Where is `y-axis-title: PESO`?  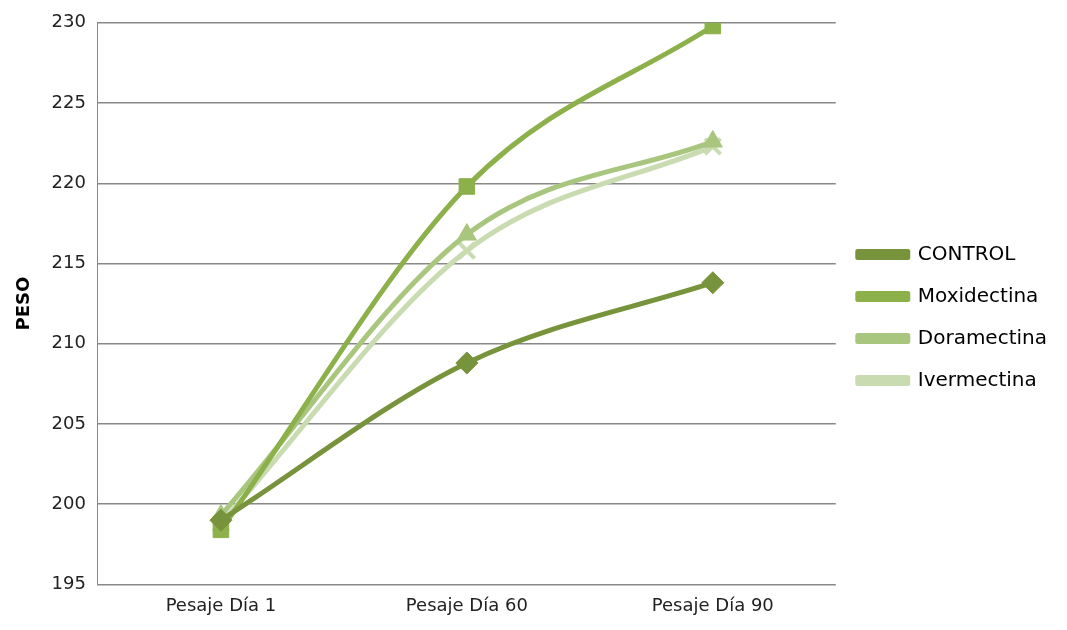
y-axis-title: PESO is located at coordinates (23, 303).